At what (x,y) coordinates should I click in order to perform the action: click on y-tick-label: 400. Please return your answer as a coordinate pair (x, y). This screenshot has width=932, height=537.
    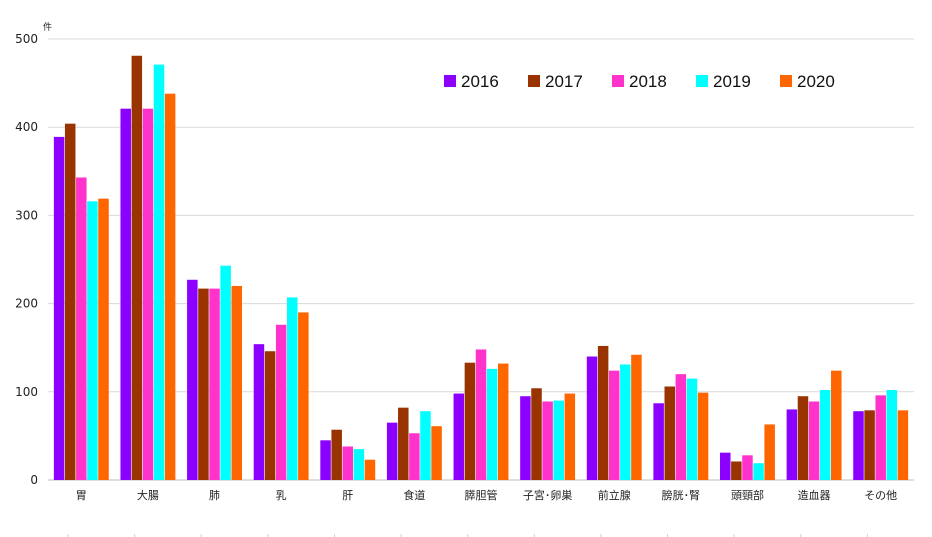
    Looking at the image, I should click on (26, 127).